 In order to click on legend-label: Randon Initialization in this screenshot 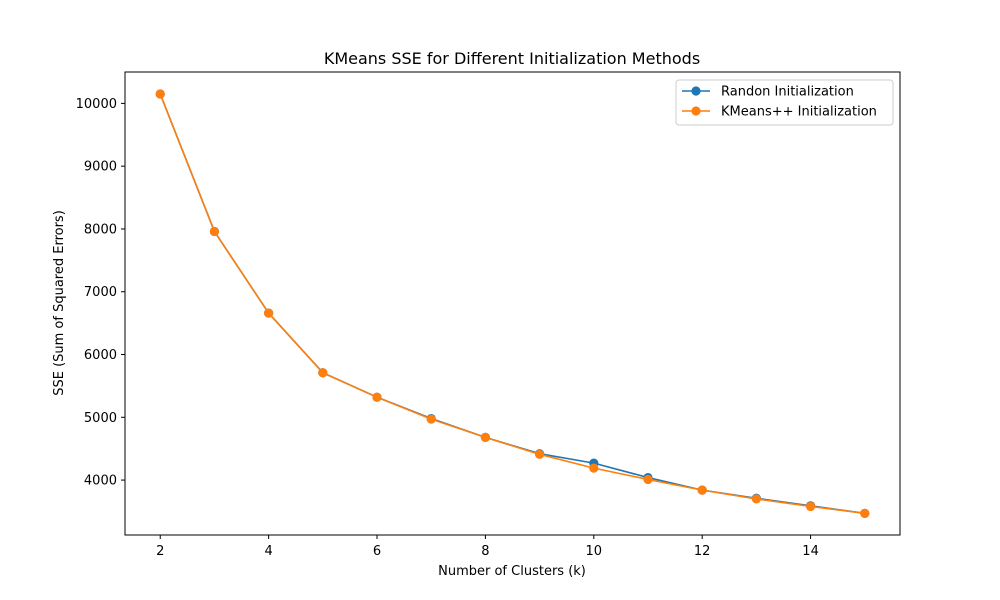, I will do `click(787, 92)`.